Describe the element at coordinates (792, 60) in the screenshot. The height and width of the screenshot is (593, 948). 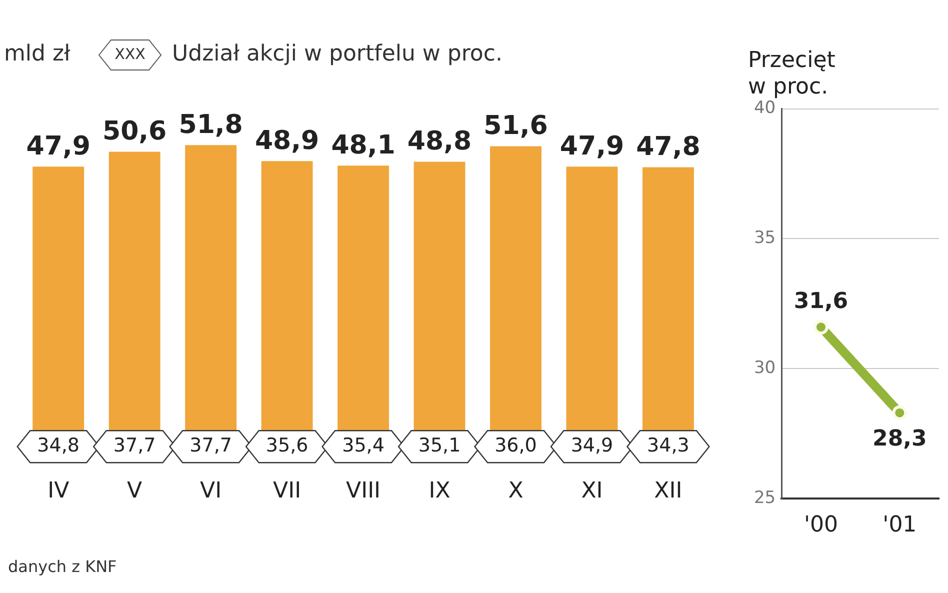
I see `chart-title: Przecięt` at that location.